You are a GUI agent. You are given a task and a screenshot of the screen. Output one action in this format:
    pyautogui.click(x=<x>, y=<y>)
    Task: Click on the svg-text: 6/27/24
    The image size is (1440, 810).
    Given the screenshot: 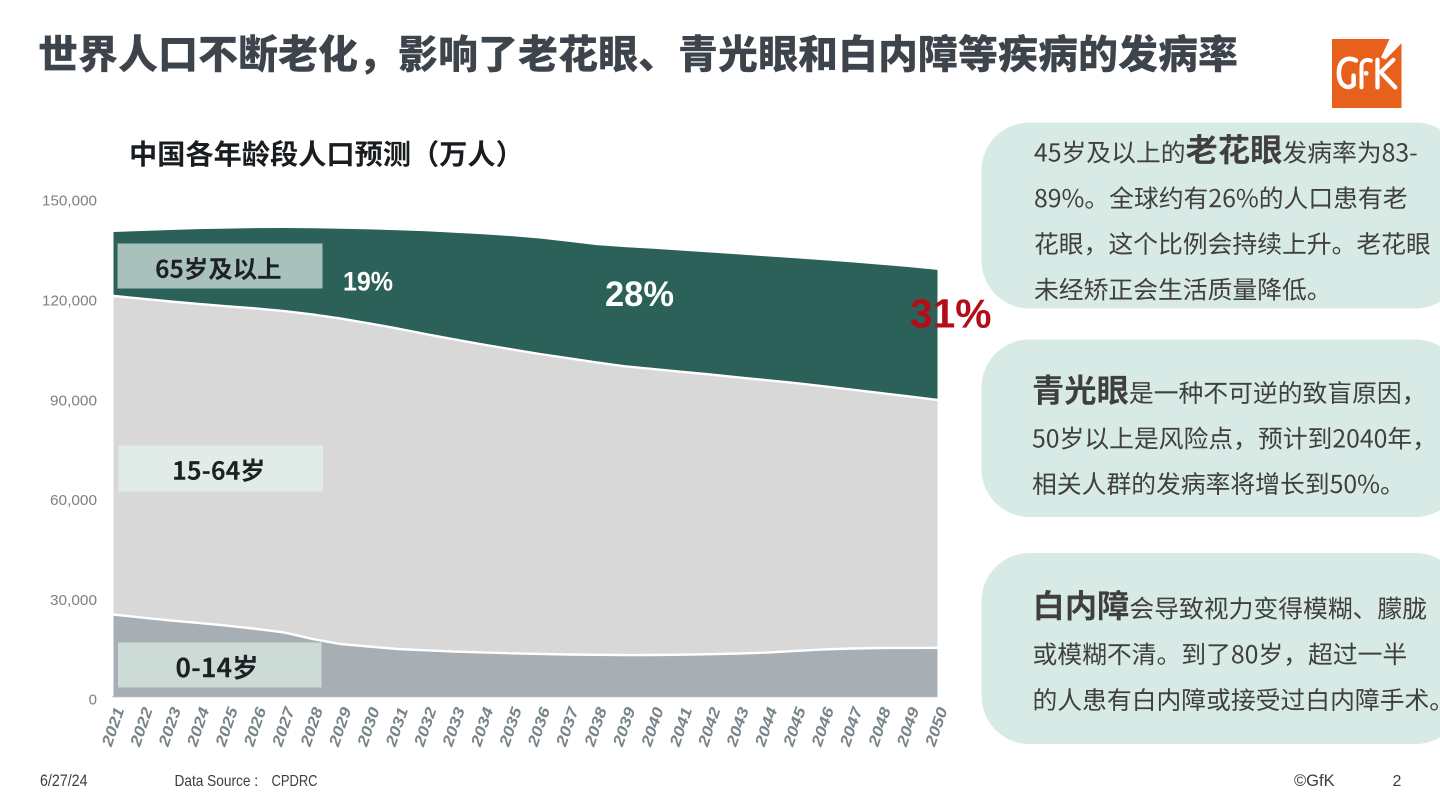 What is the action you would take?
    pyautogui.click(x=64, y=781)
    